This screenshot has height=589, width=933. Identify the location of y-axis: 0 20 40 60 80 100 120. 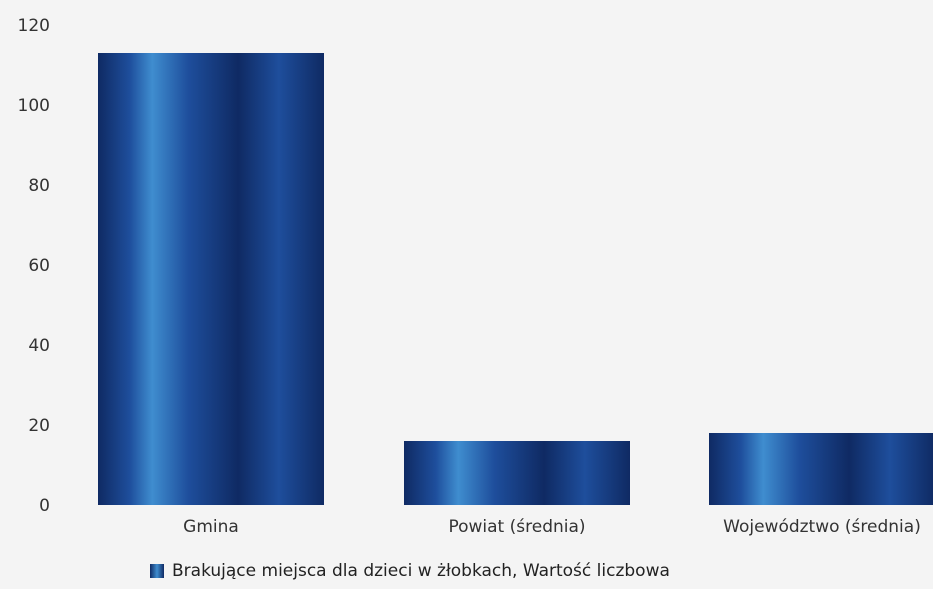
(34, 266).